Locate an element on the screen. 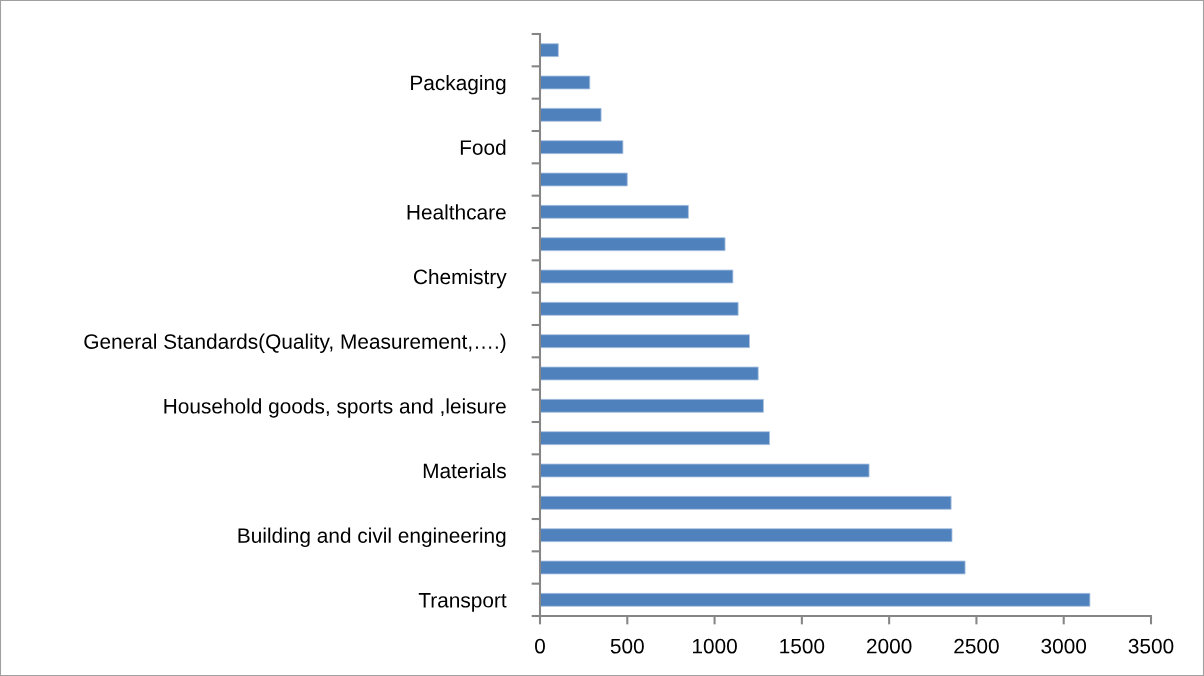 This screenshot has width=1204, height=676. y-tick-label: Food is located at coordinates (483, 147).